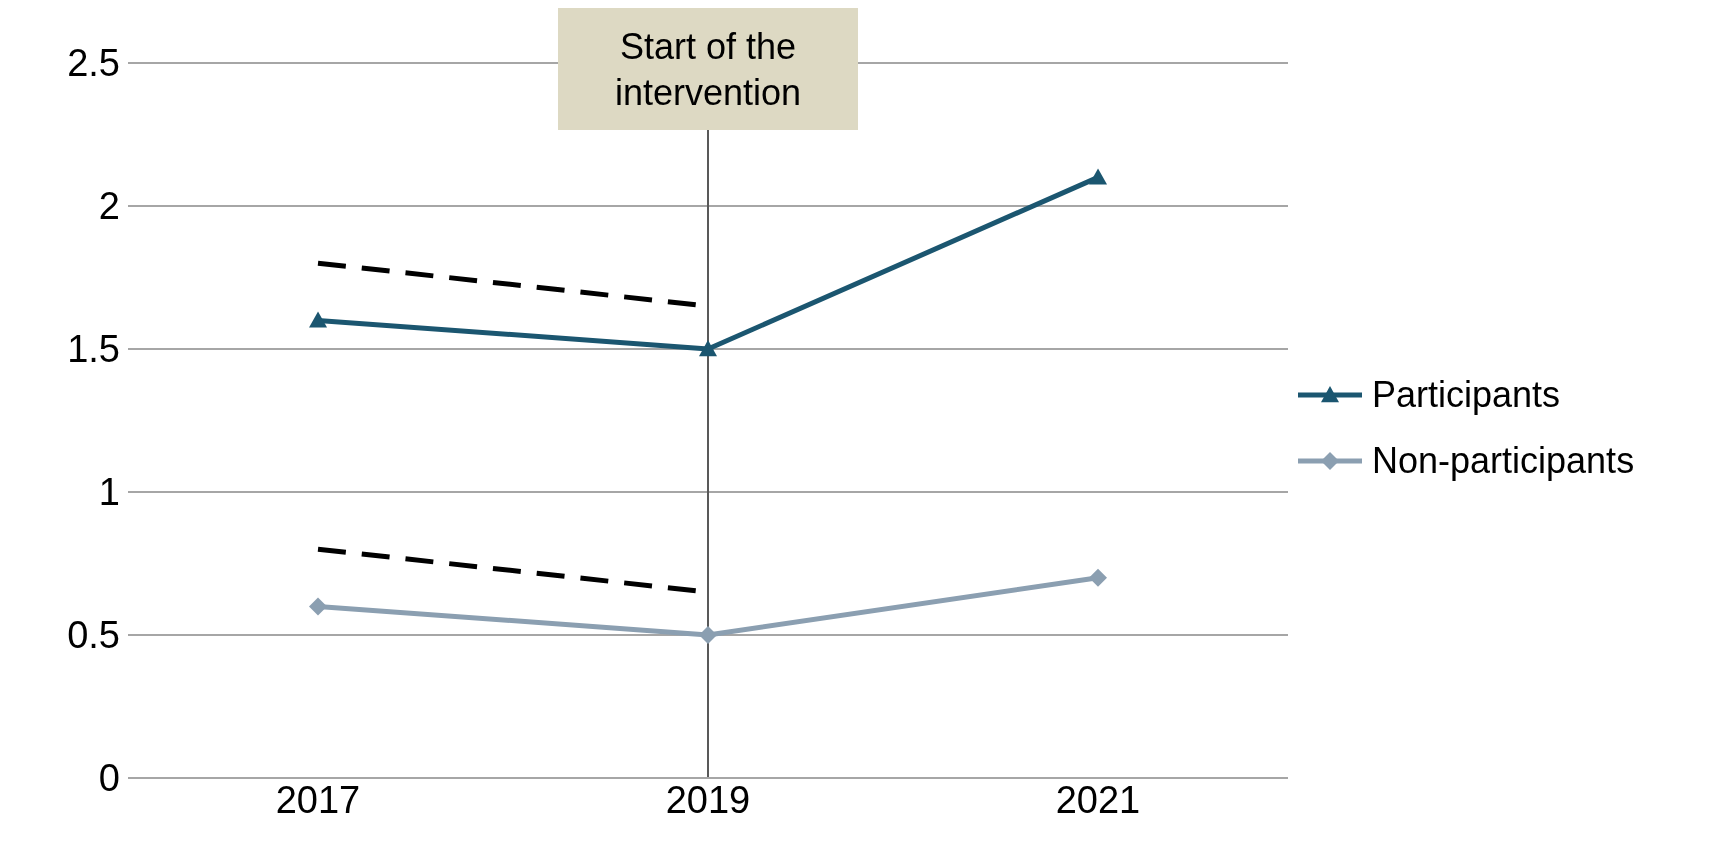 The width and height of the screenshot is (1726, 853). Describe the element at coordinates (318, 799) in the screenshot. I see `x-tick-label: 2017` at that location.